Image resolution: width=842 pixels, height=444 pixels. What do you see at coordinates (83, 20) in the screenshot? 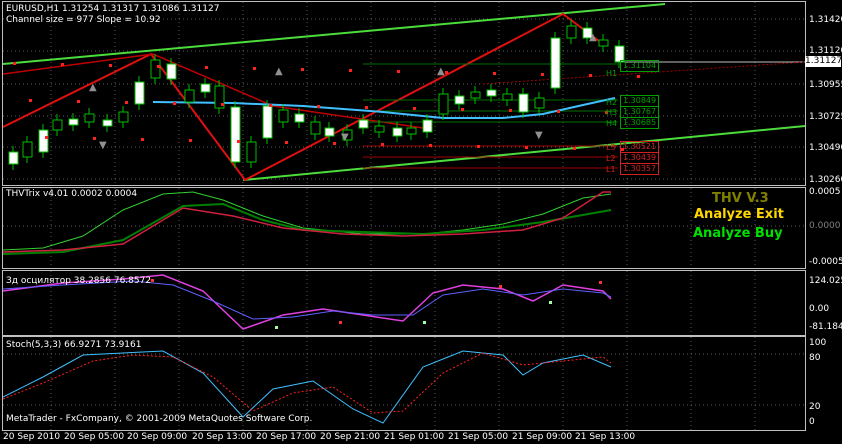
I see `channel-info: Channel size = 977 Slope = 10.92` at bounding box center [83, 20].